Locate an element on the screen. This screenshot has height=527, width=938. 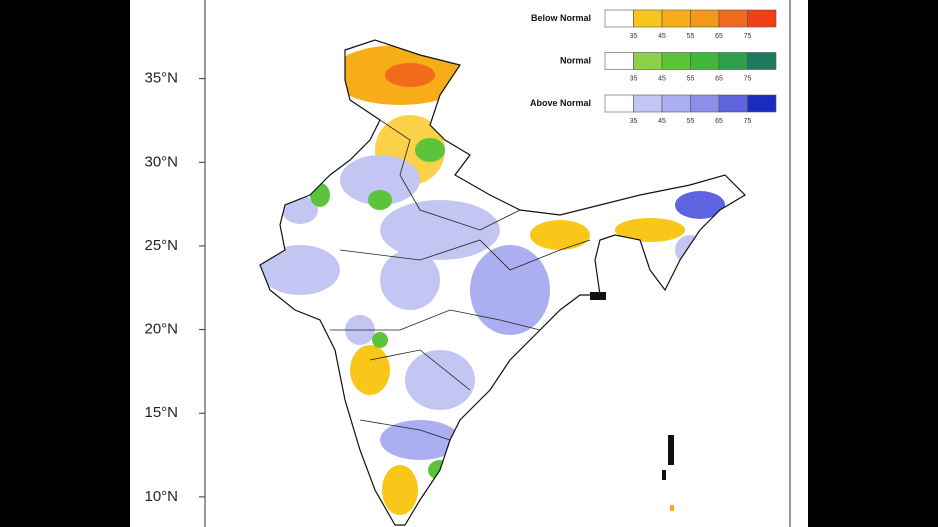
y-tick-label: 35°N is located at coordinates (161, 78).